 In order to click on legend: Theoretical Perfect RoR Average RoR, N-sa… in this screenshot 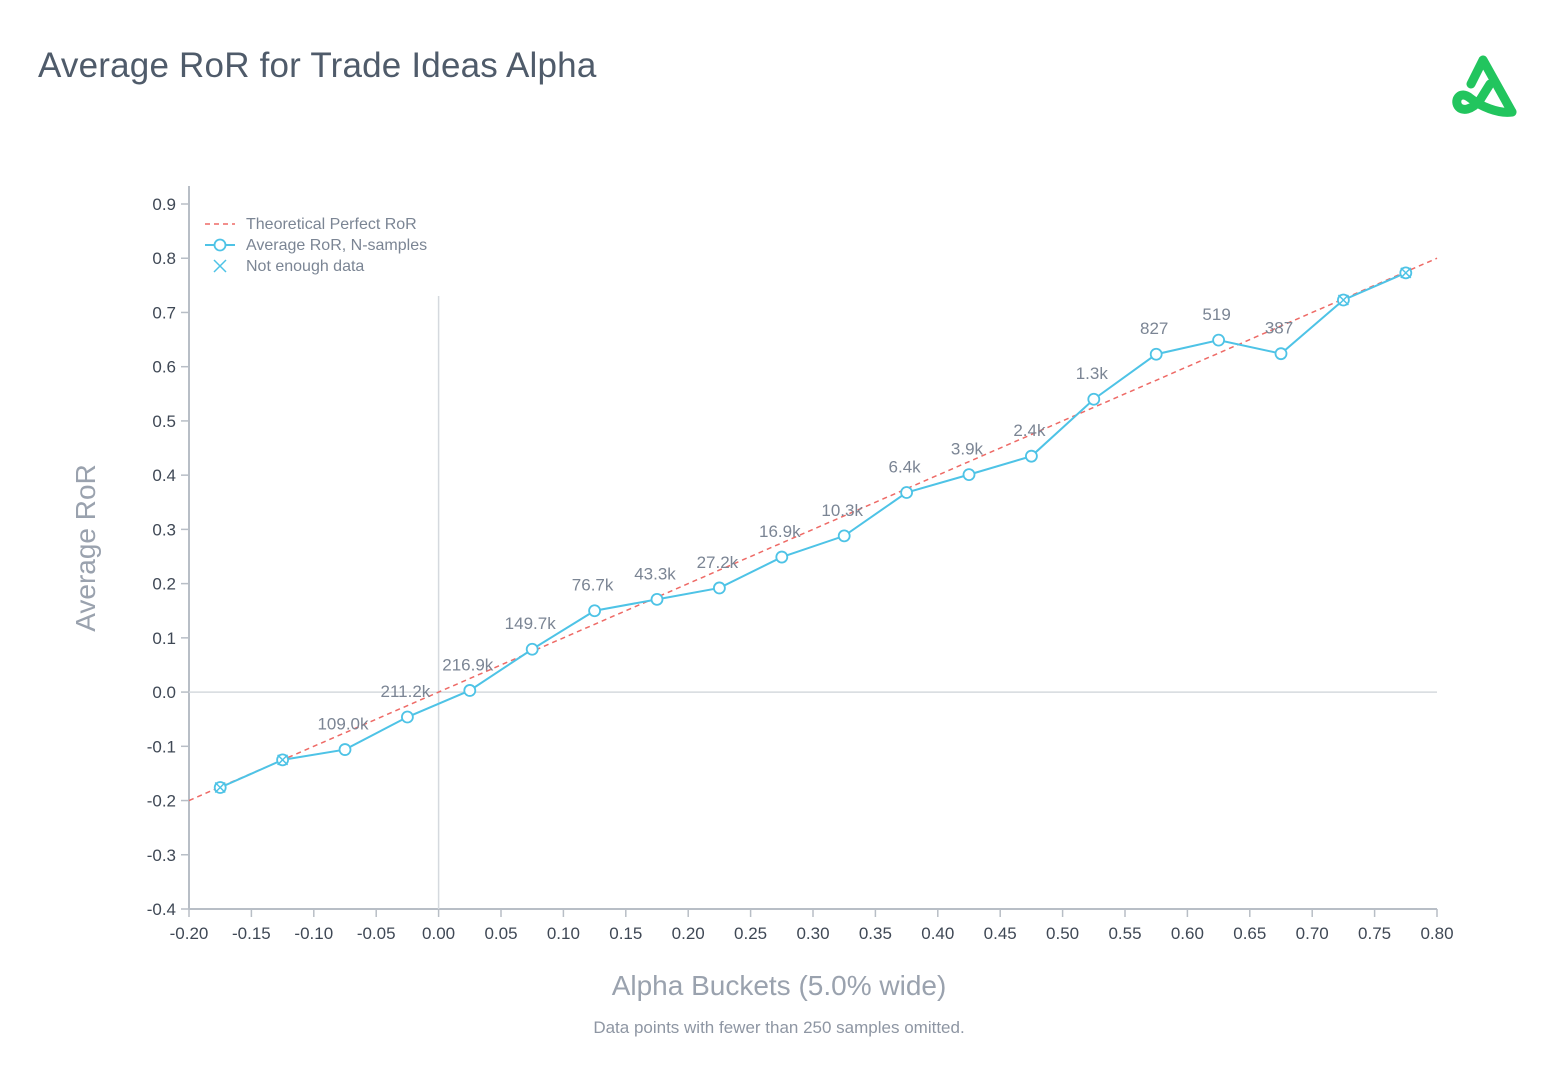, I will do `click(316, 245)`.